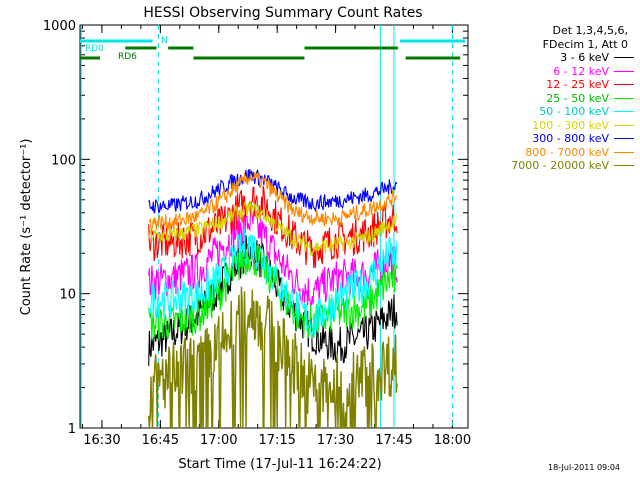  I want to click on x-axis-label: Start Time (17-Jul-11 16:24:22), so click(279, 464).